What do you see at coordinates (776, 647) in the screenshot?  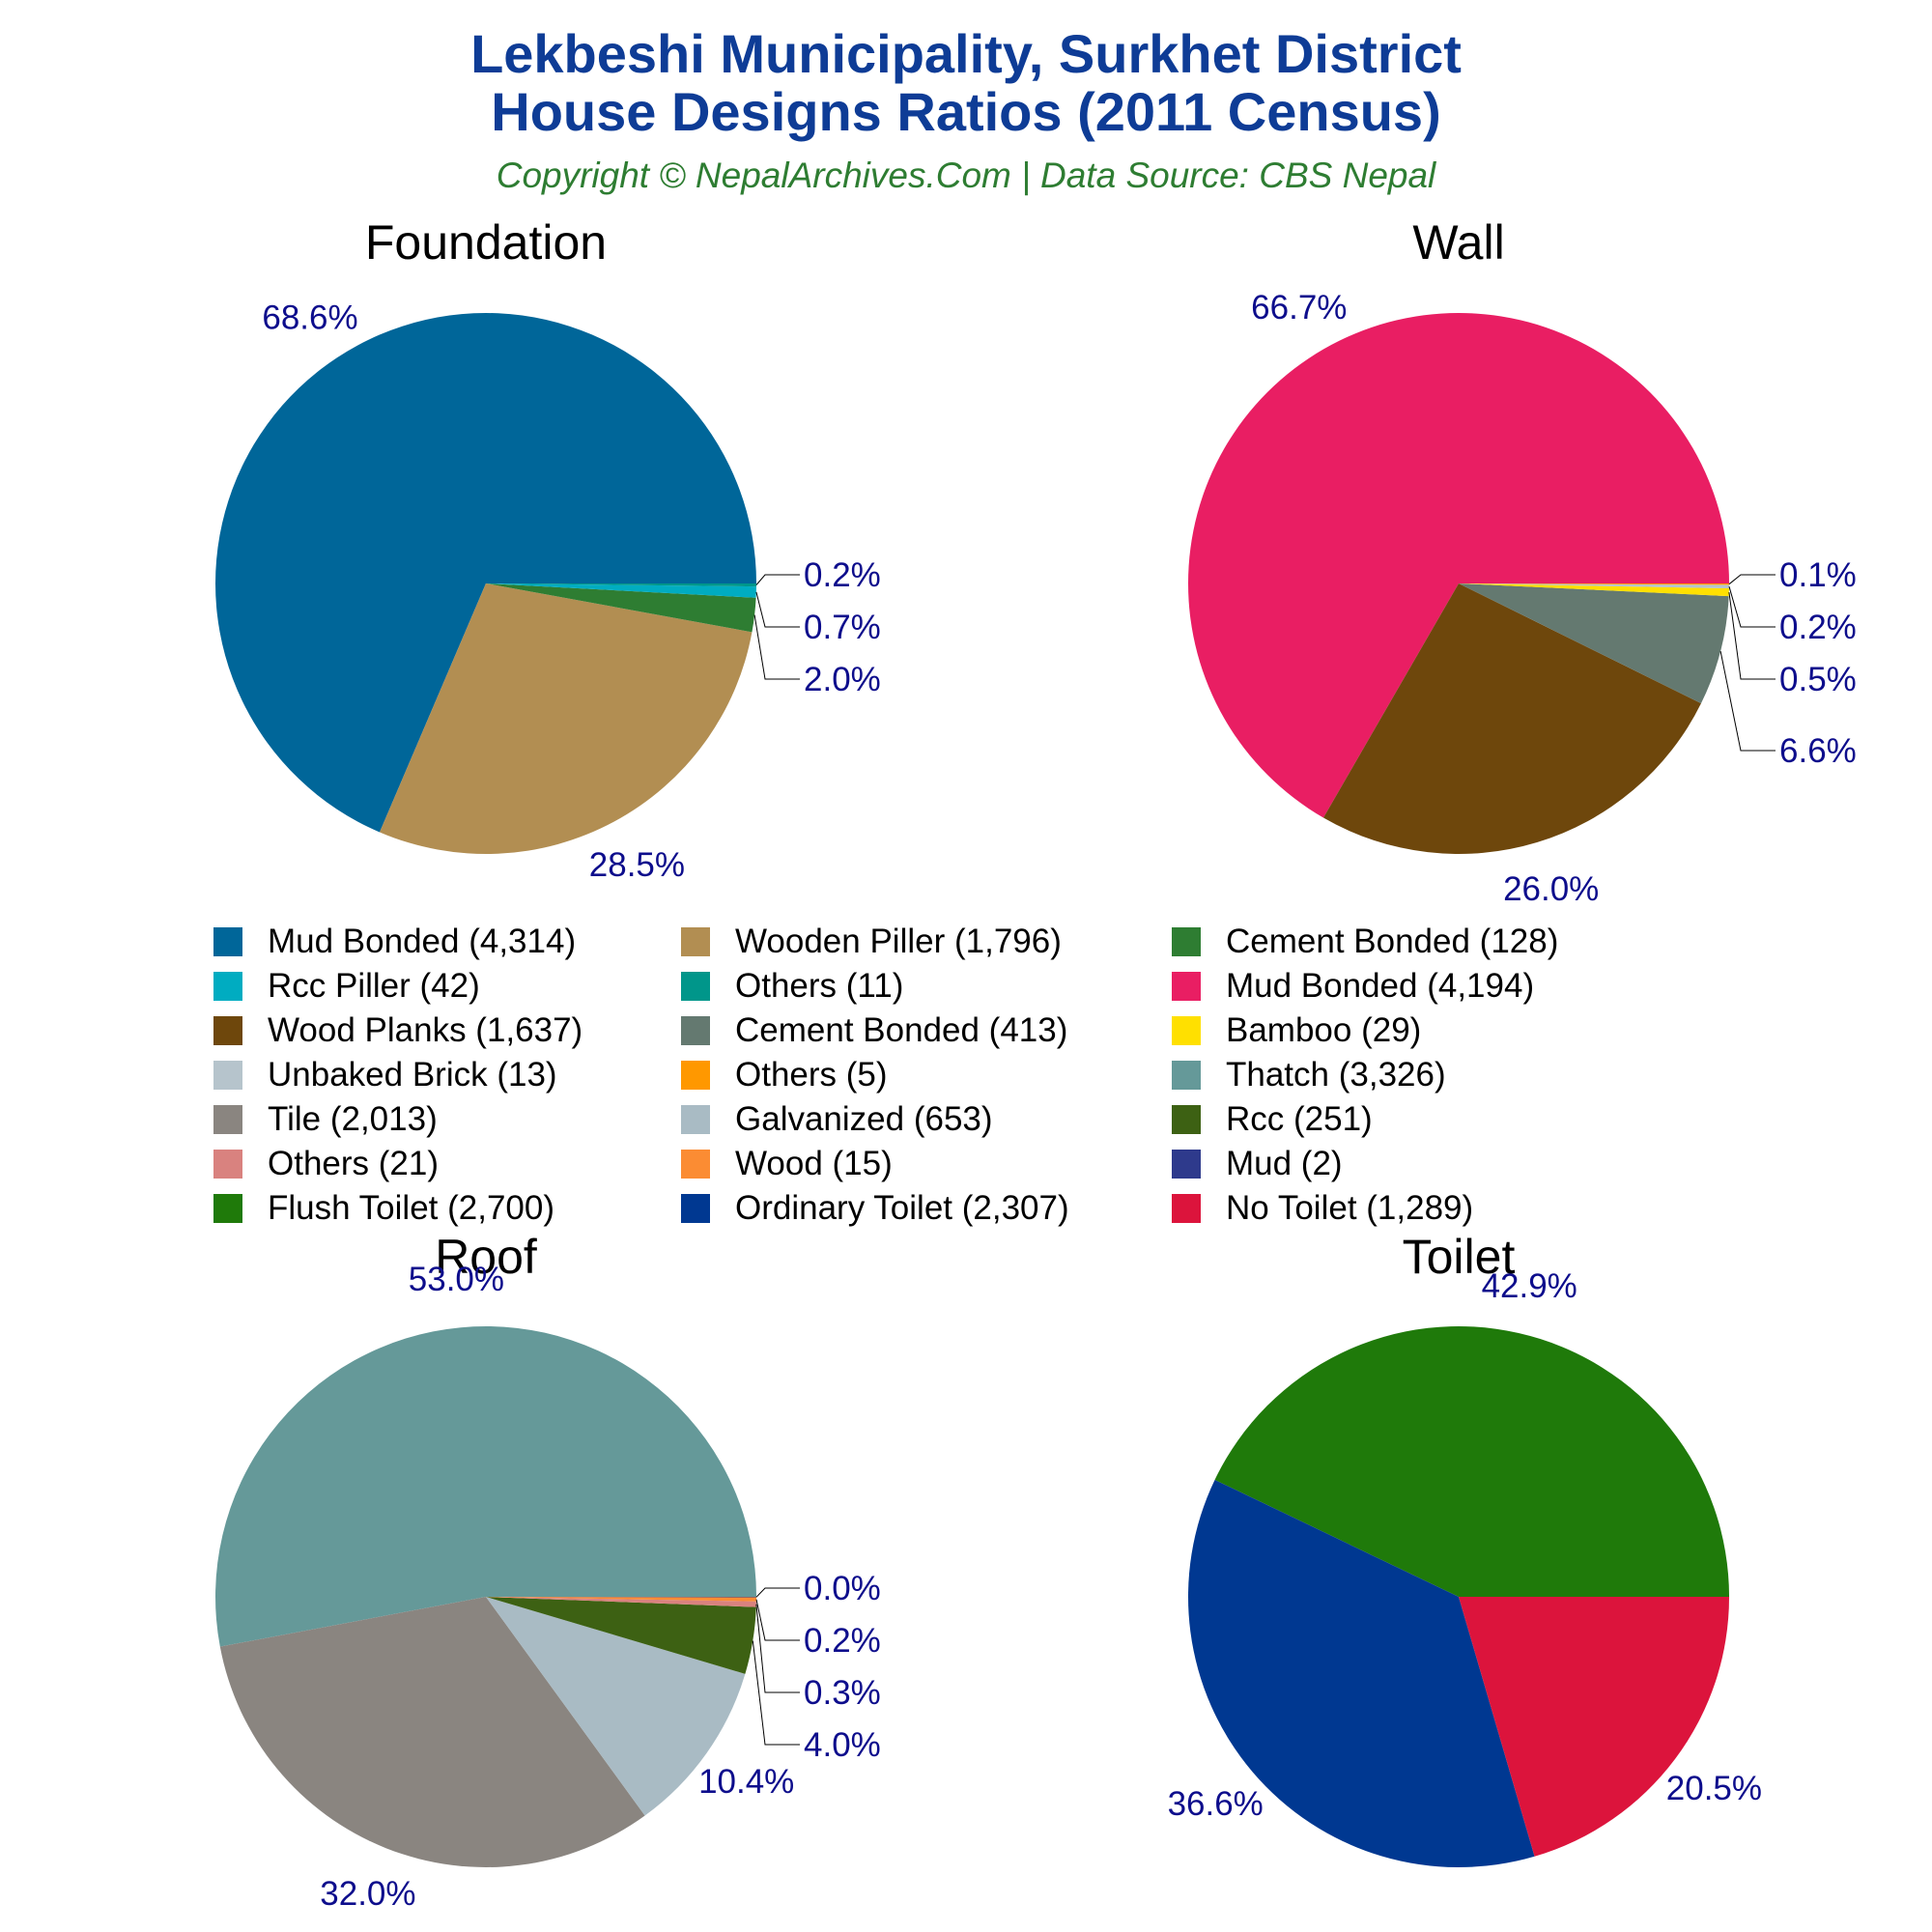 I see `pie-leader-line-foundation-cement-bonded` at bounding box center [776, 647].